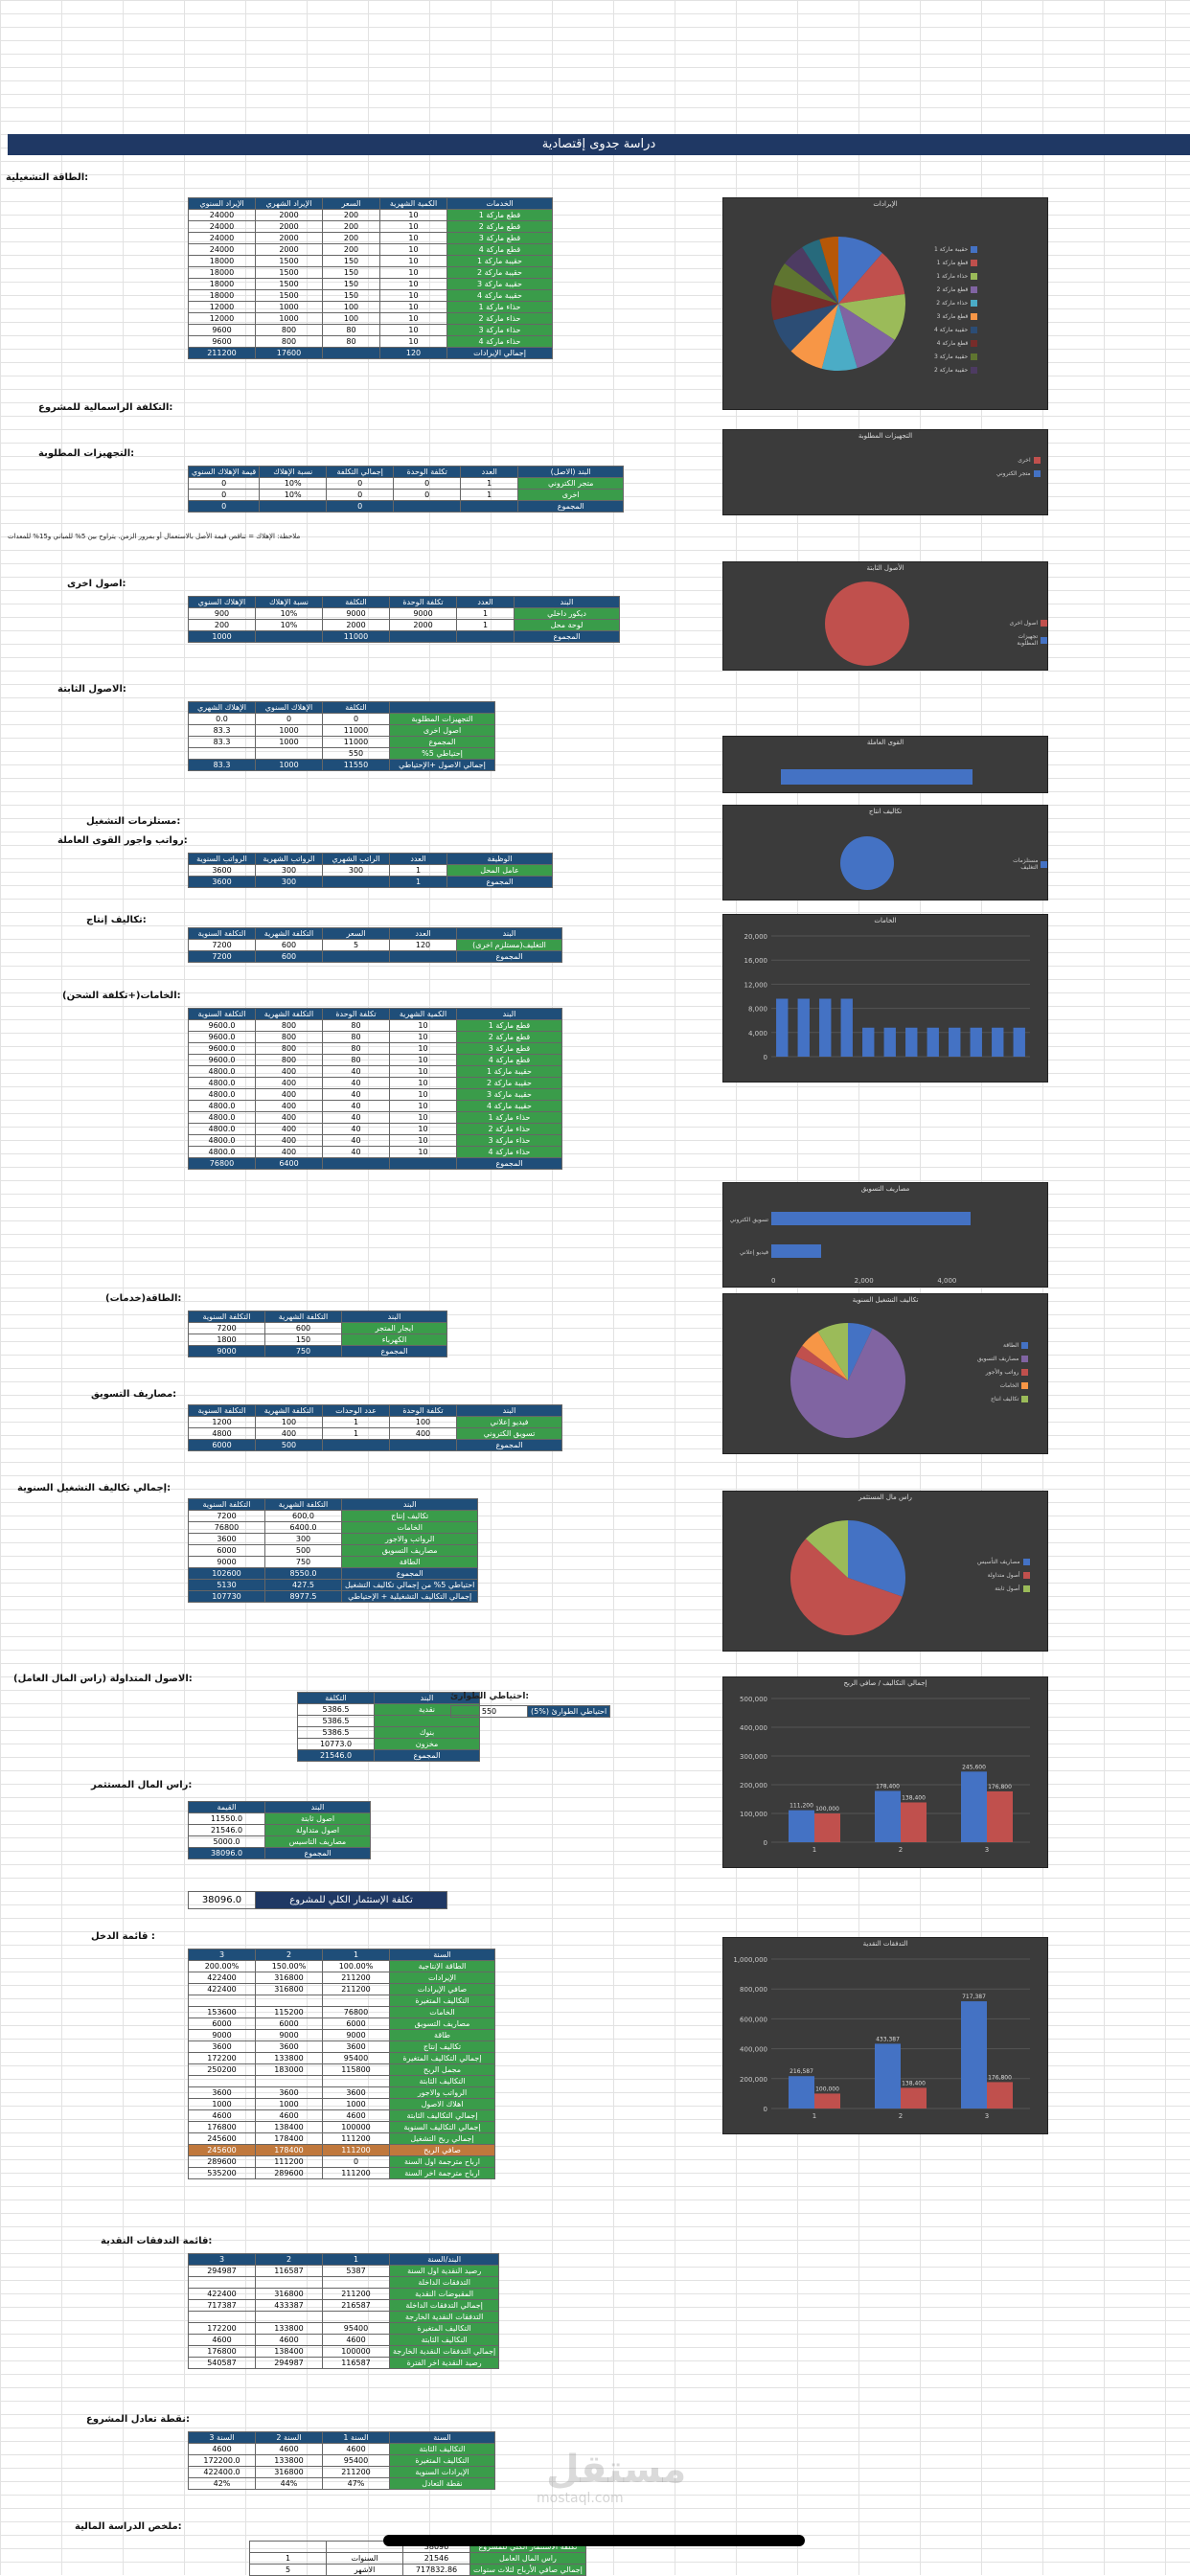 The height and width of the screenshot is (2576, 1190). I want to click on category-label: 2, so click(901, 1850).